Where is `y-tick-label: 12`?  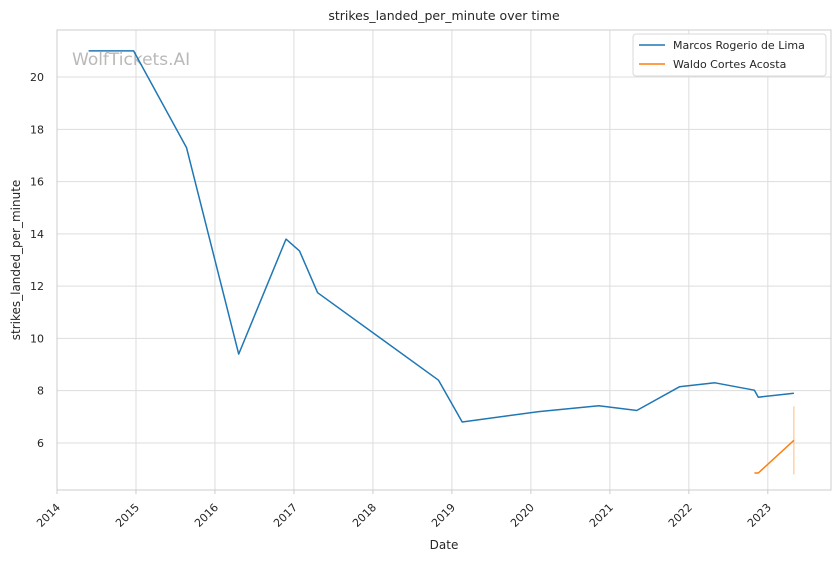
y-tick-label: 12 is located at coordinates (37, 286).